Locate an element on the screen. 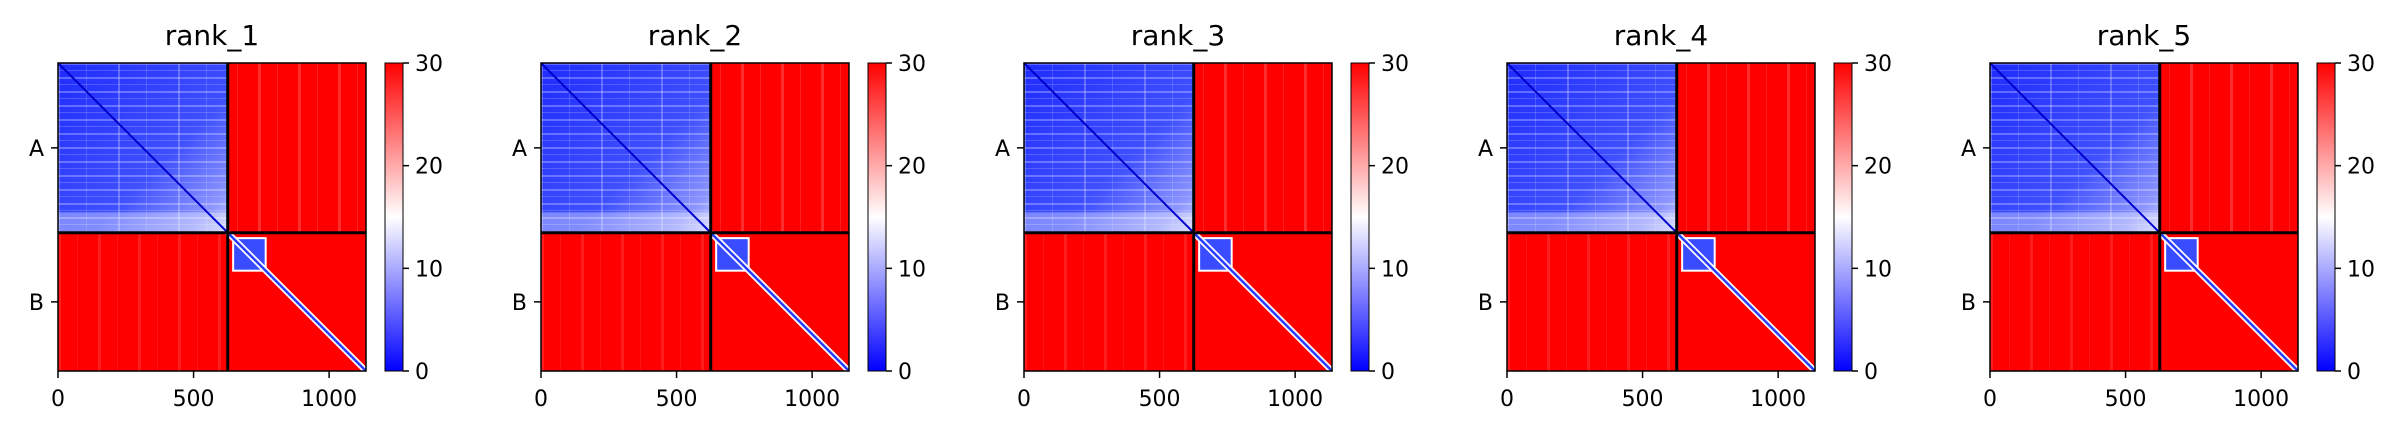  panel-title: rank_4 is located at coordinates (1661, 35).